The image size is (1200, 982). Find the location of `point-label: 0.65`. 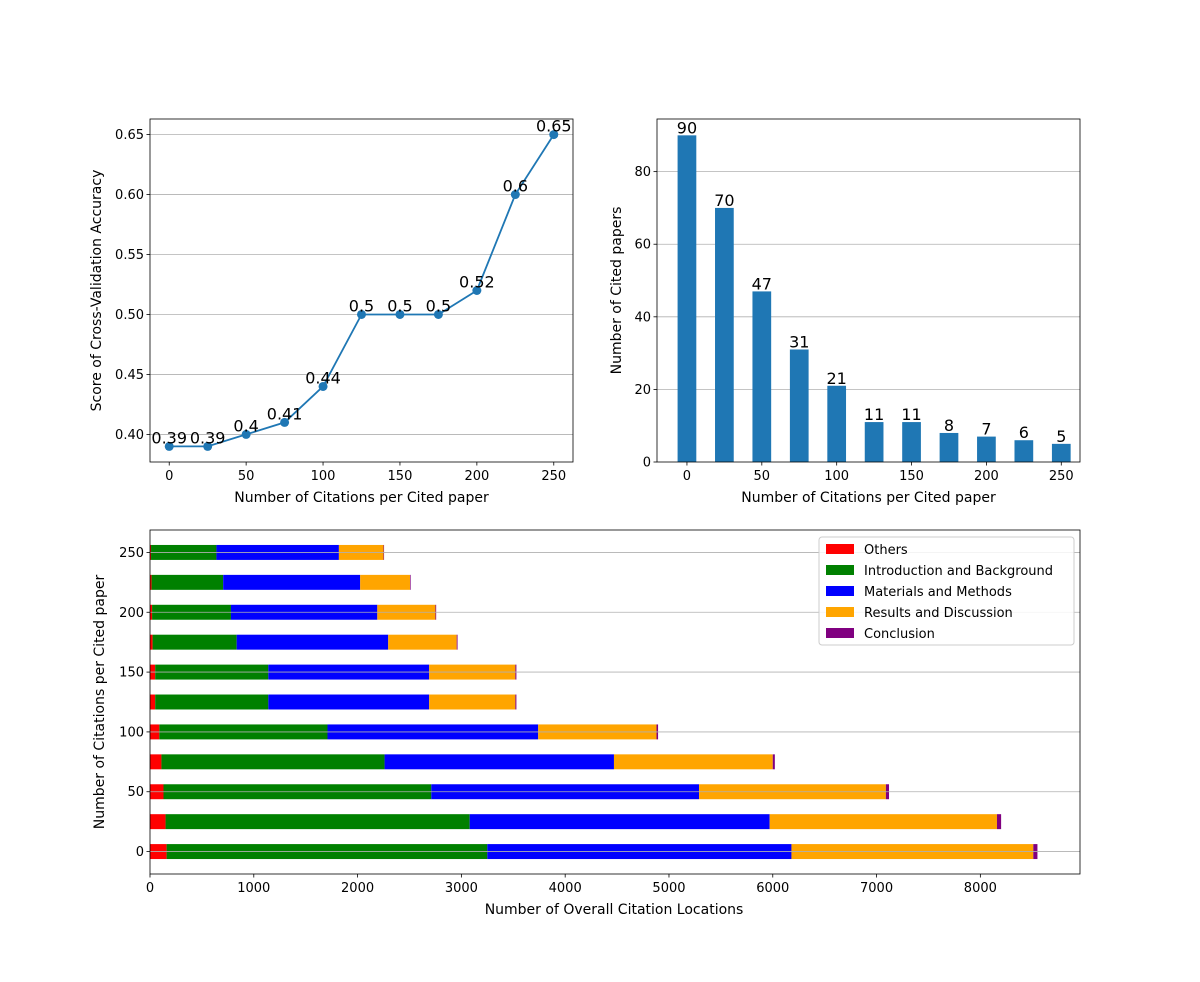

point-label: 0.65 is located at coordinates (554, 126).